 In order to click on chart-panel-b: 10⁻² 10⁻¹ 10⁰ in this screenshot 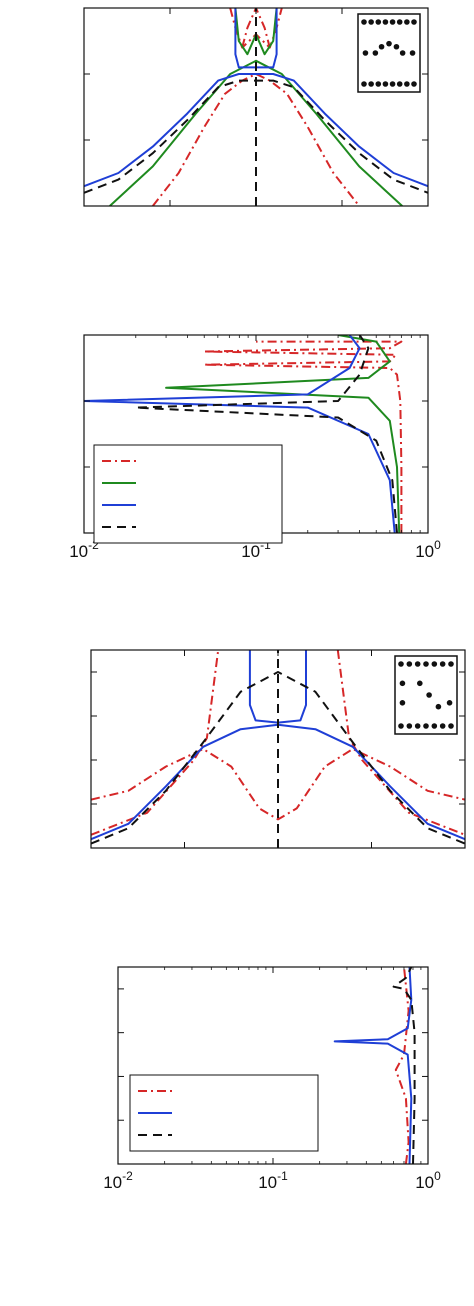, I will do `click(255, 447)`.